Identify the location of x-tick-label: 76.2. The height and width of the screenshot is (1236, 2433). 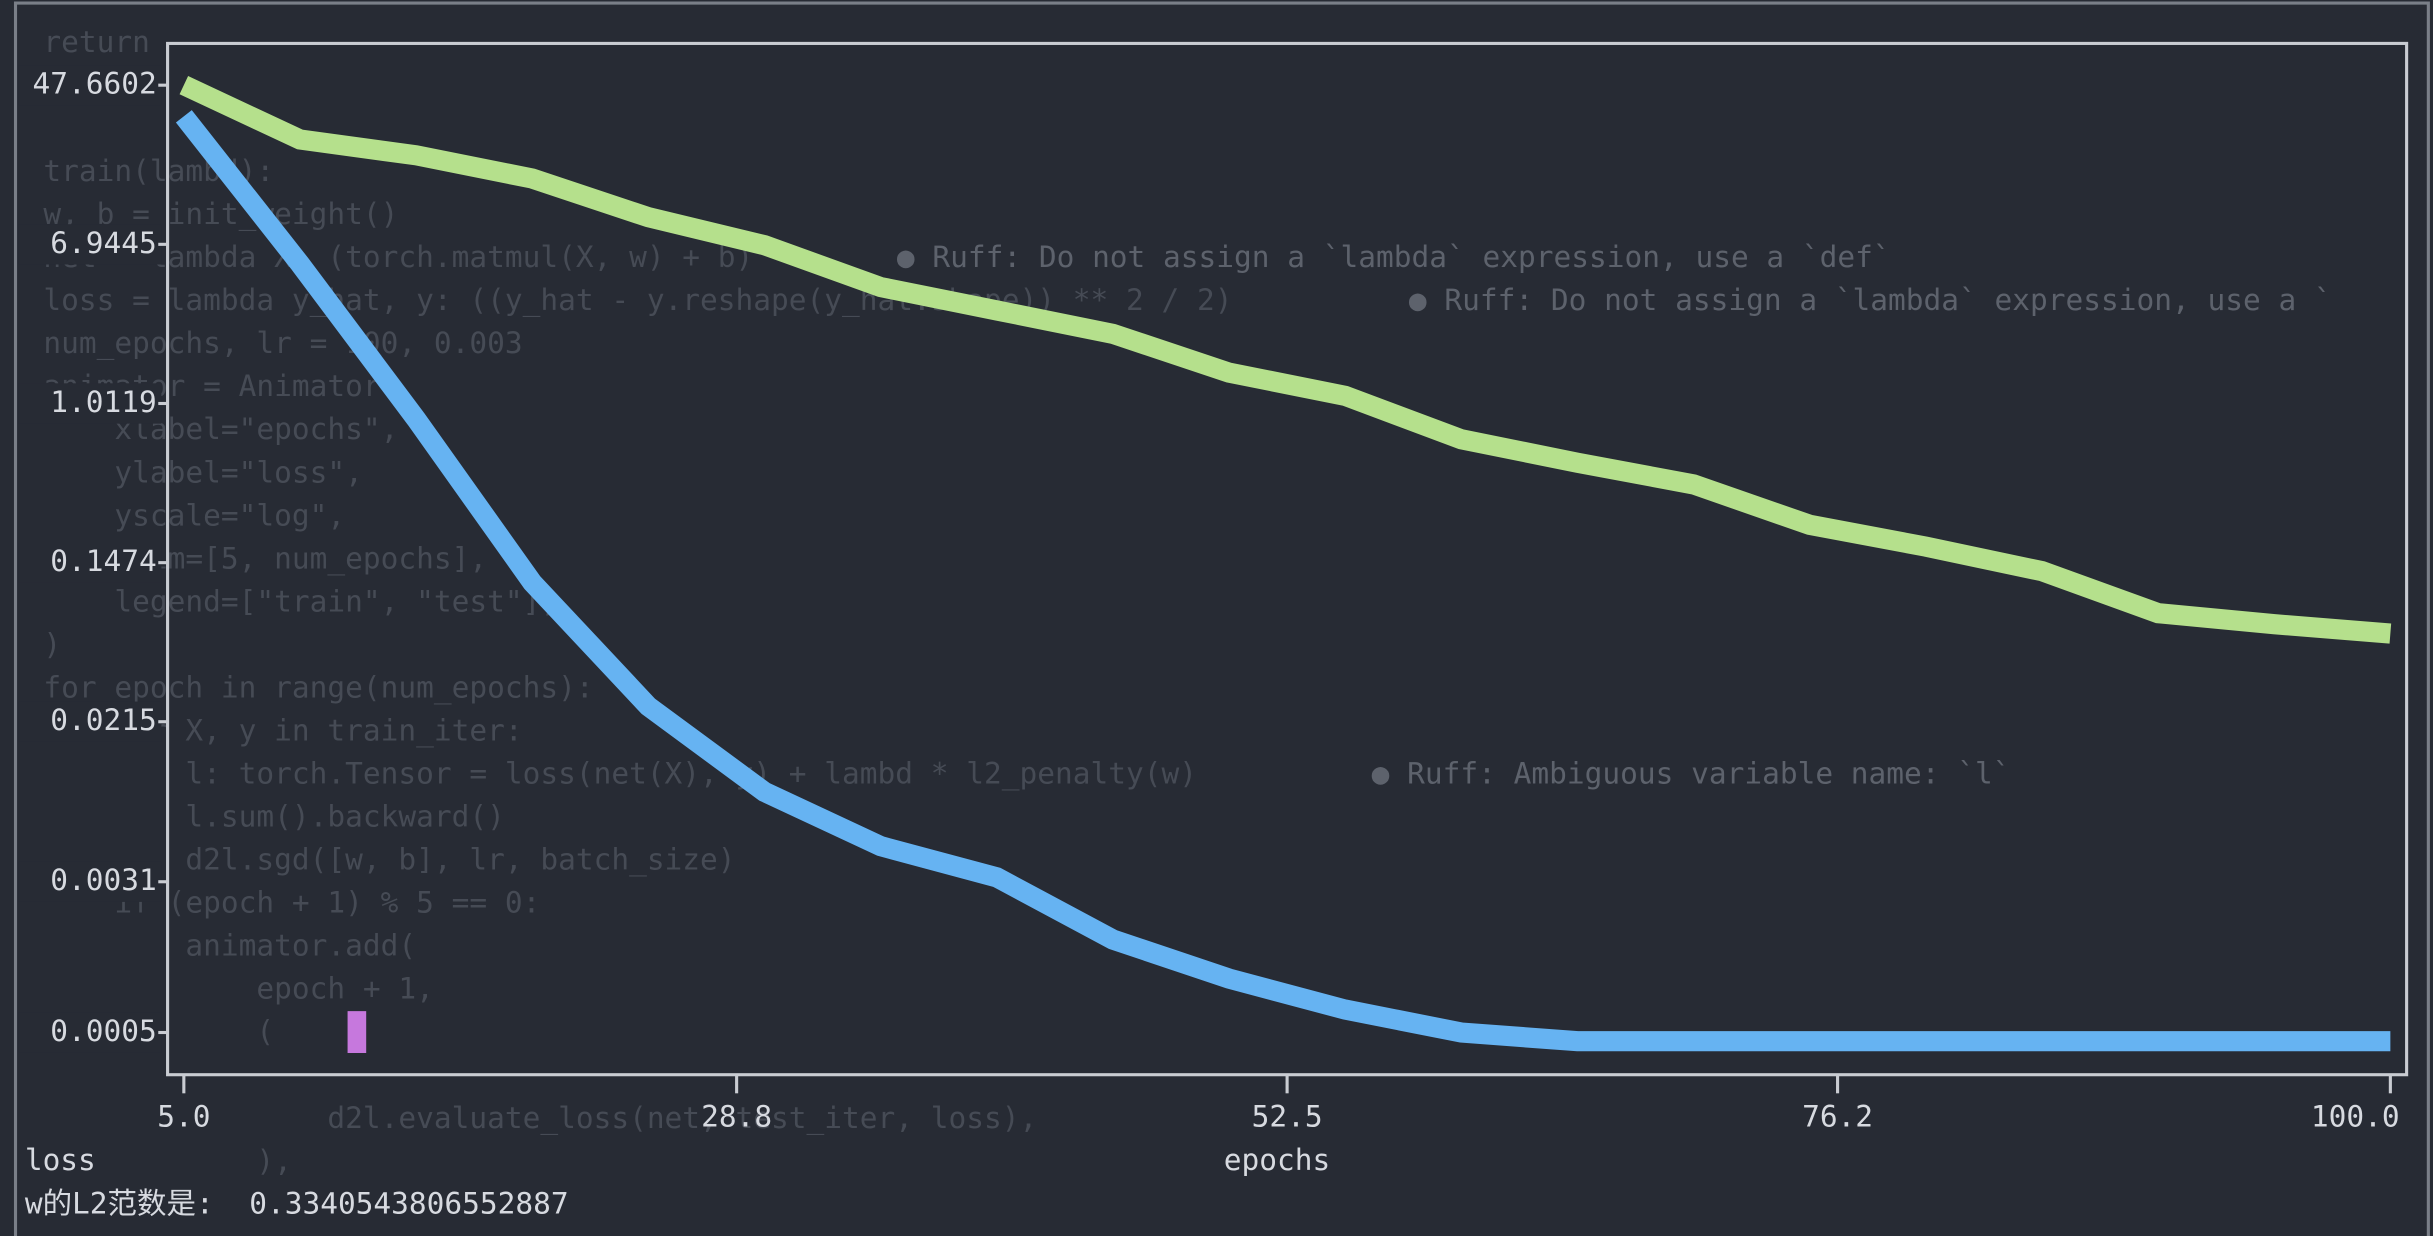
(1837, 1117).